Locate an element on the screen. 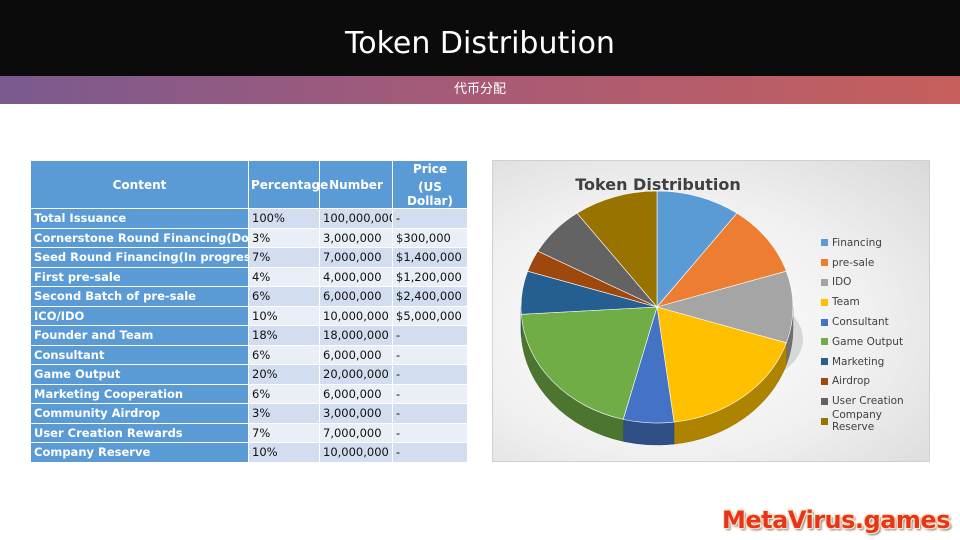  cell-content: Cornerstone Round Financing(Done) is located at coordinates (139, 237).